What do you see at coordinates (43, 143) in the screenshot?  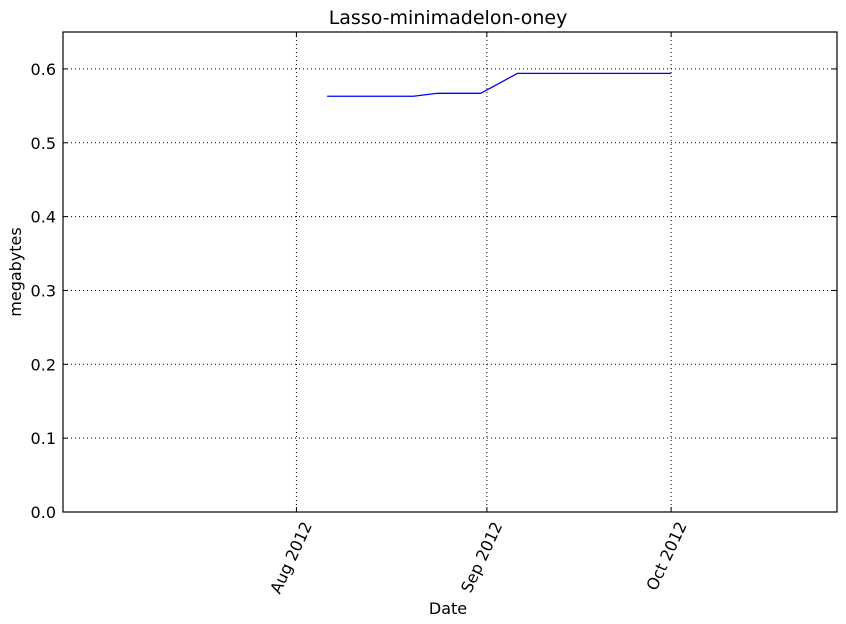 I see `y-tick-label: 0.5` at bounding box center [43, 143].